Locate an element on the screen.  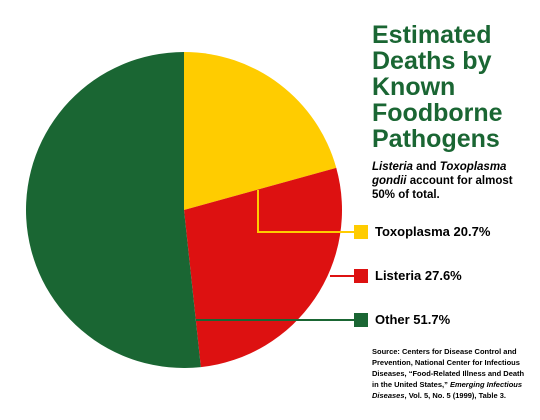
text-run: Emerging Infectious Diseases is located at coordinates (447, 390).